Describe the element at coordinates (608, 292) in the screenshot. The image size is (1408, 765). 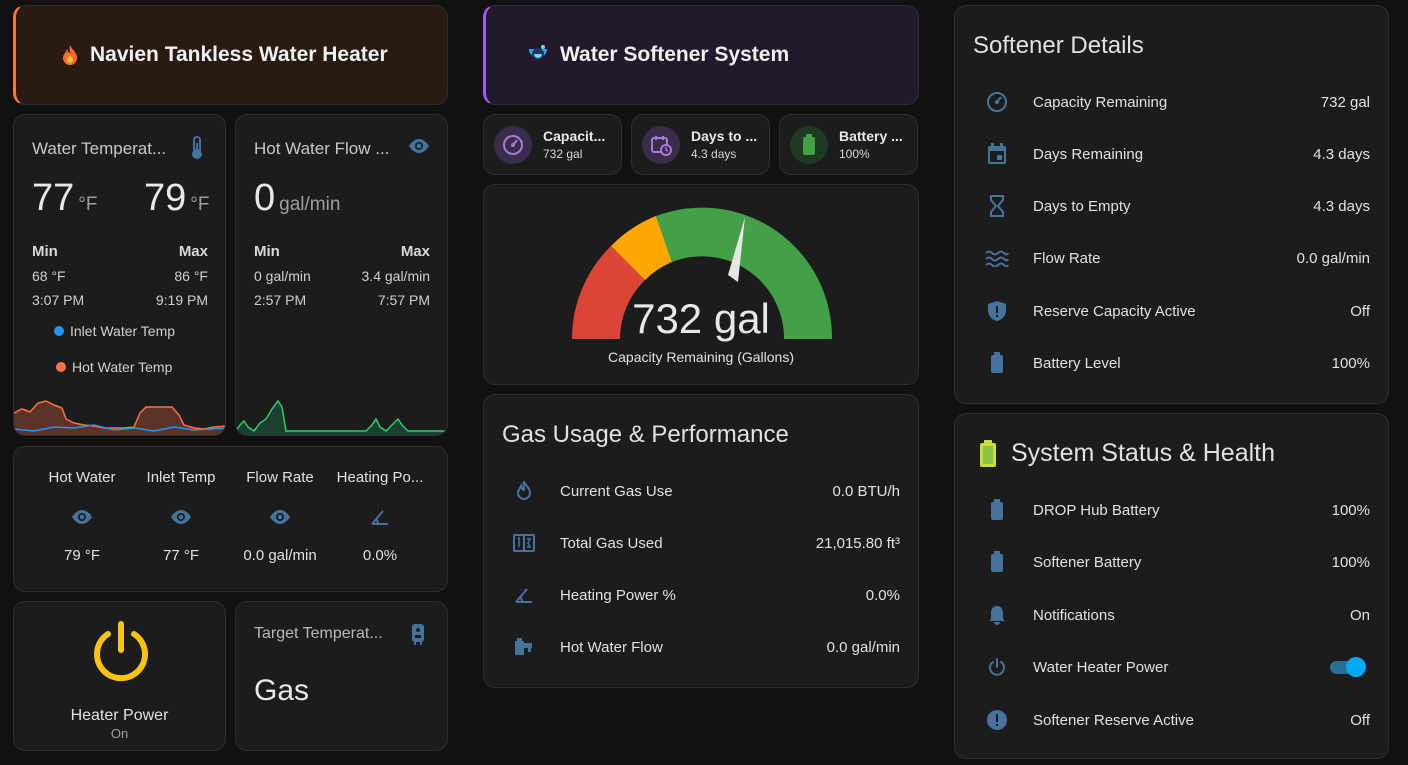
I see `gauge-segment-red` at that location.